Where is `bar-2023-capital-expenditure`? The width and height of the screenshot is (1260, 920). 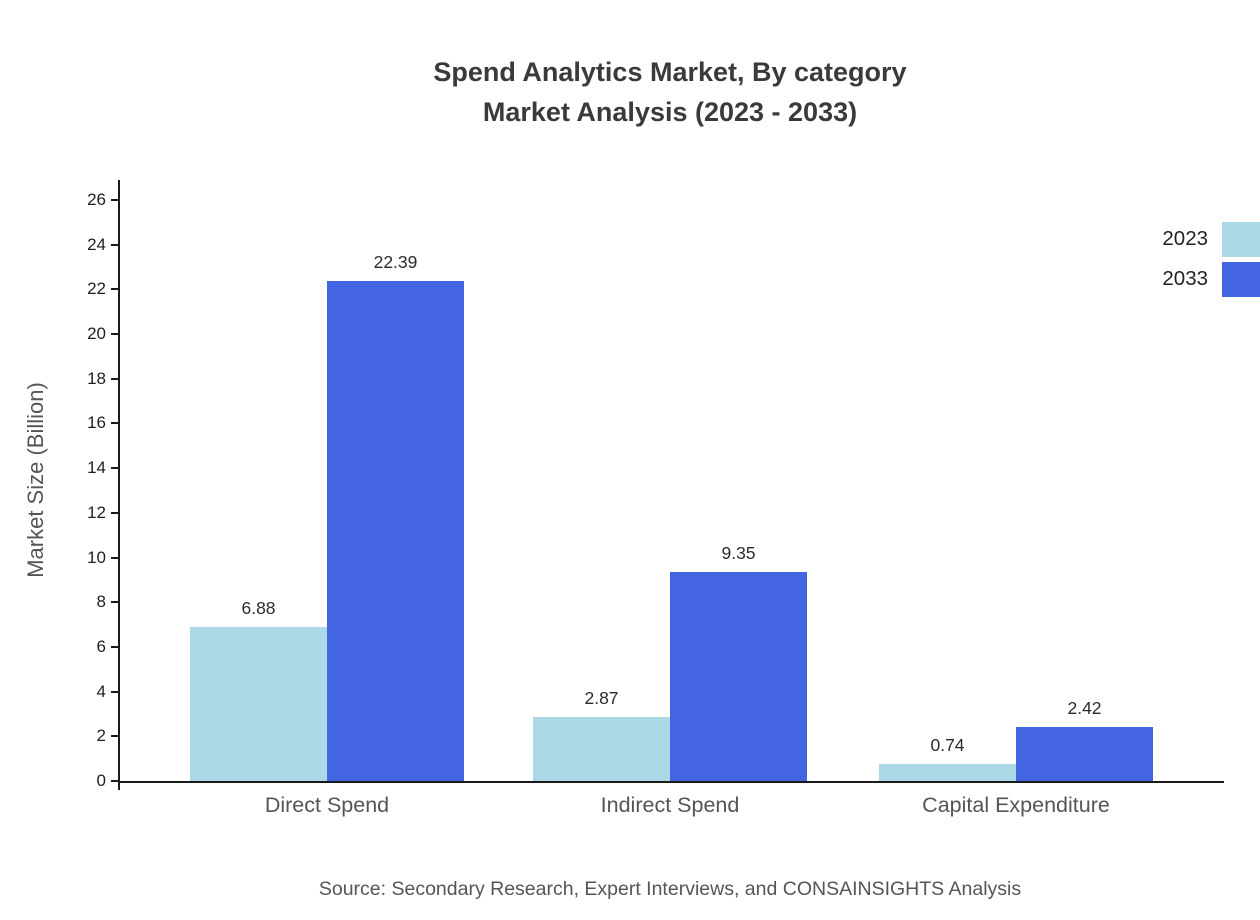 bar-2023-capital-expenditure is located at coordinates (947, 772).